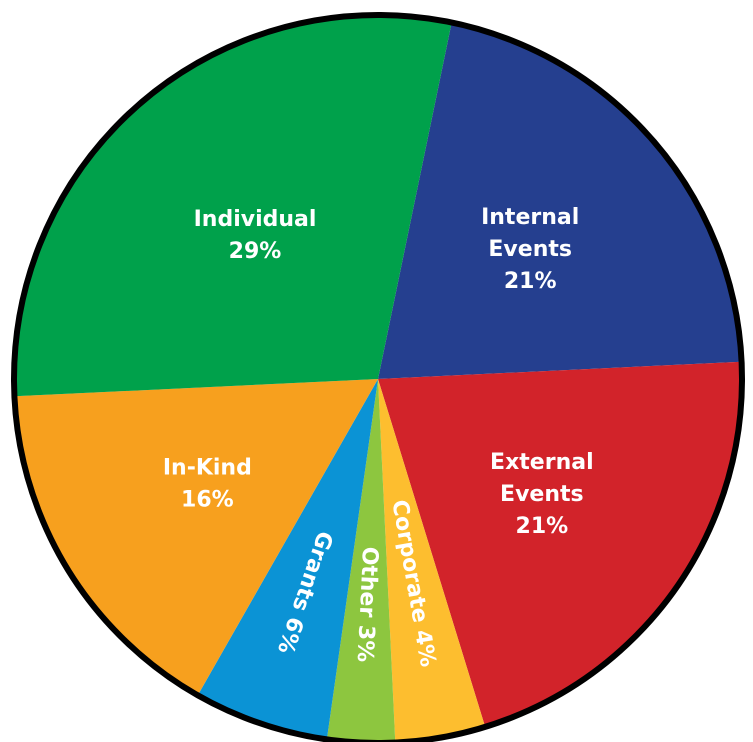  I want to click on slice-label-1: External Events 21%, so click(542, 494).